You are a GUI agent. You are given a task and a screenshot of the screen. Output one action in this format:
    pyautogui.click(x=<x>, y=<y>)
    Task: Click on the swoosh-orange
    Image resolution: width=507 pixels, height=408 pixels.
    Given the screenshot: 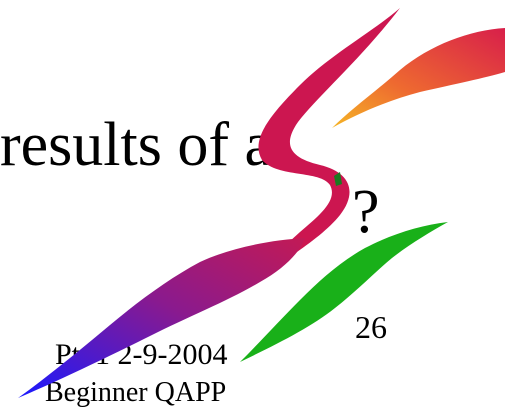 What is the action you would take?
    pyautogui.click(x=418, y=78)
    